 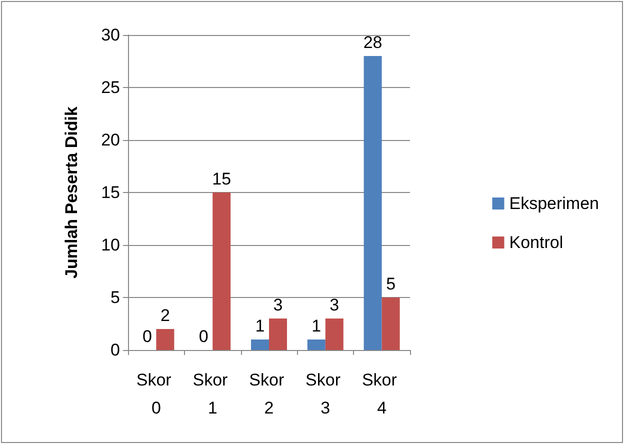 What do you see at coordinates (110, 192) in the screenshot?
I see `y-tick-label: 15` at bounding box center [110, 192].